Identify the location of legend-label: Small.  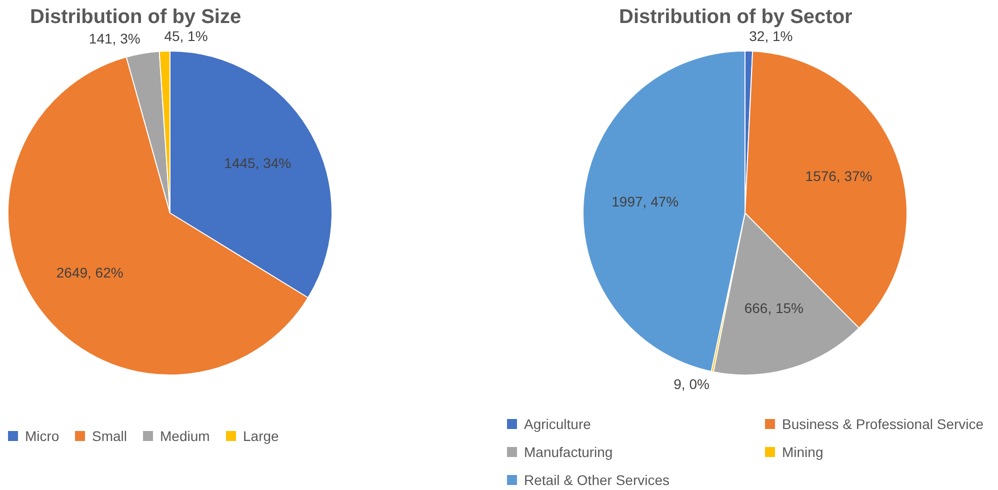
(110, 436).